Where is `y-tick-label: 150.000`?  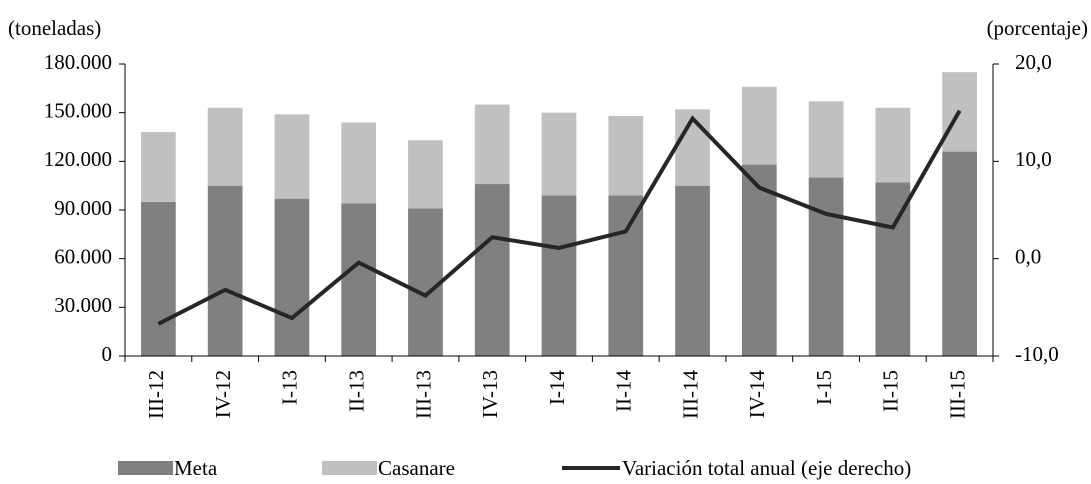 y-tick-label: 150.000 is located at coordinates (78, 110).